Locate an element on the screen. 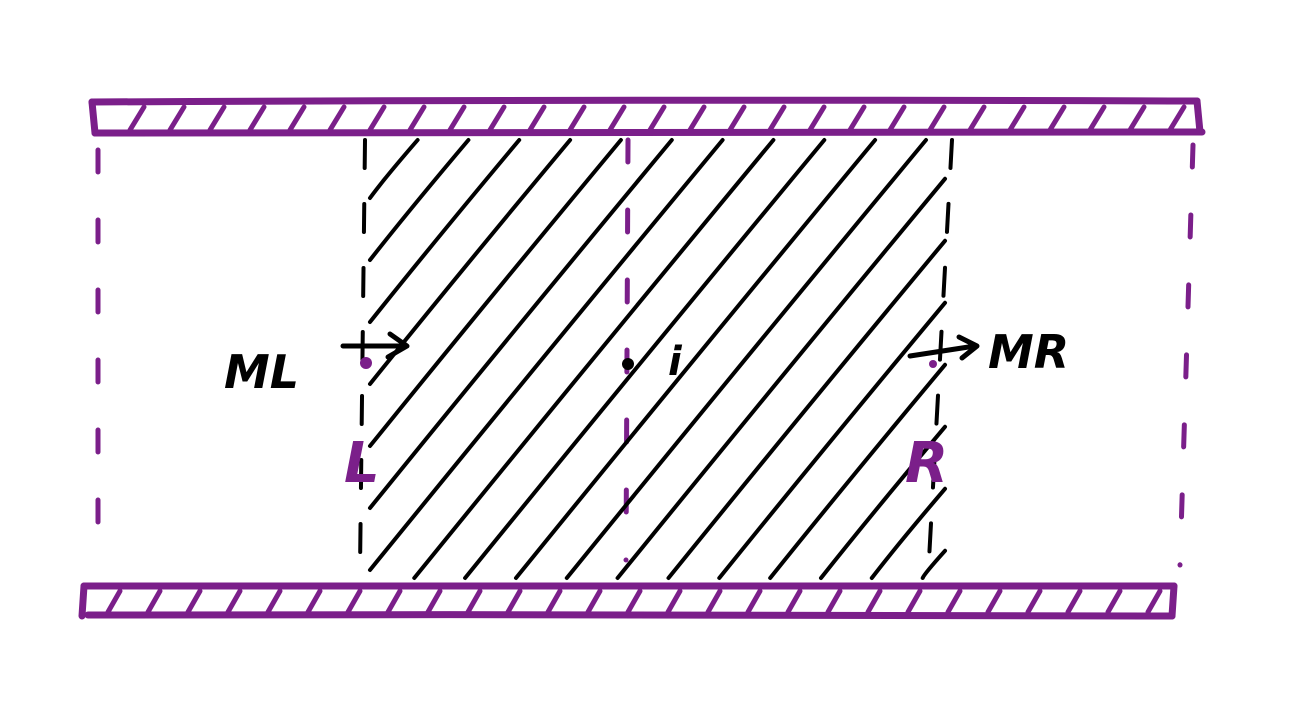 The width and height of the screenshot is (1313, 717). ml-arrow is located at coordinates (375, 345).